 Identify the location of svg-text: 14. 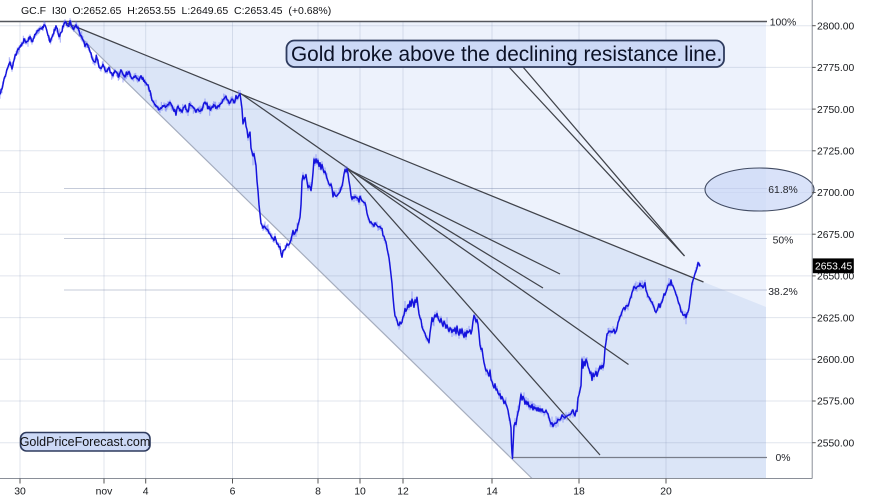
(492, 492).